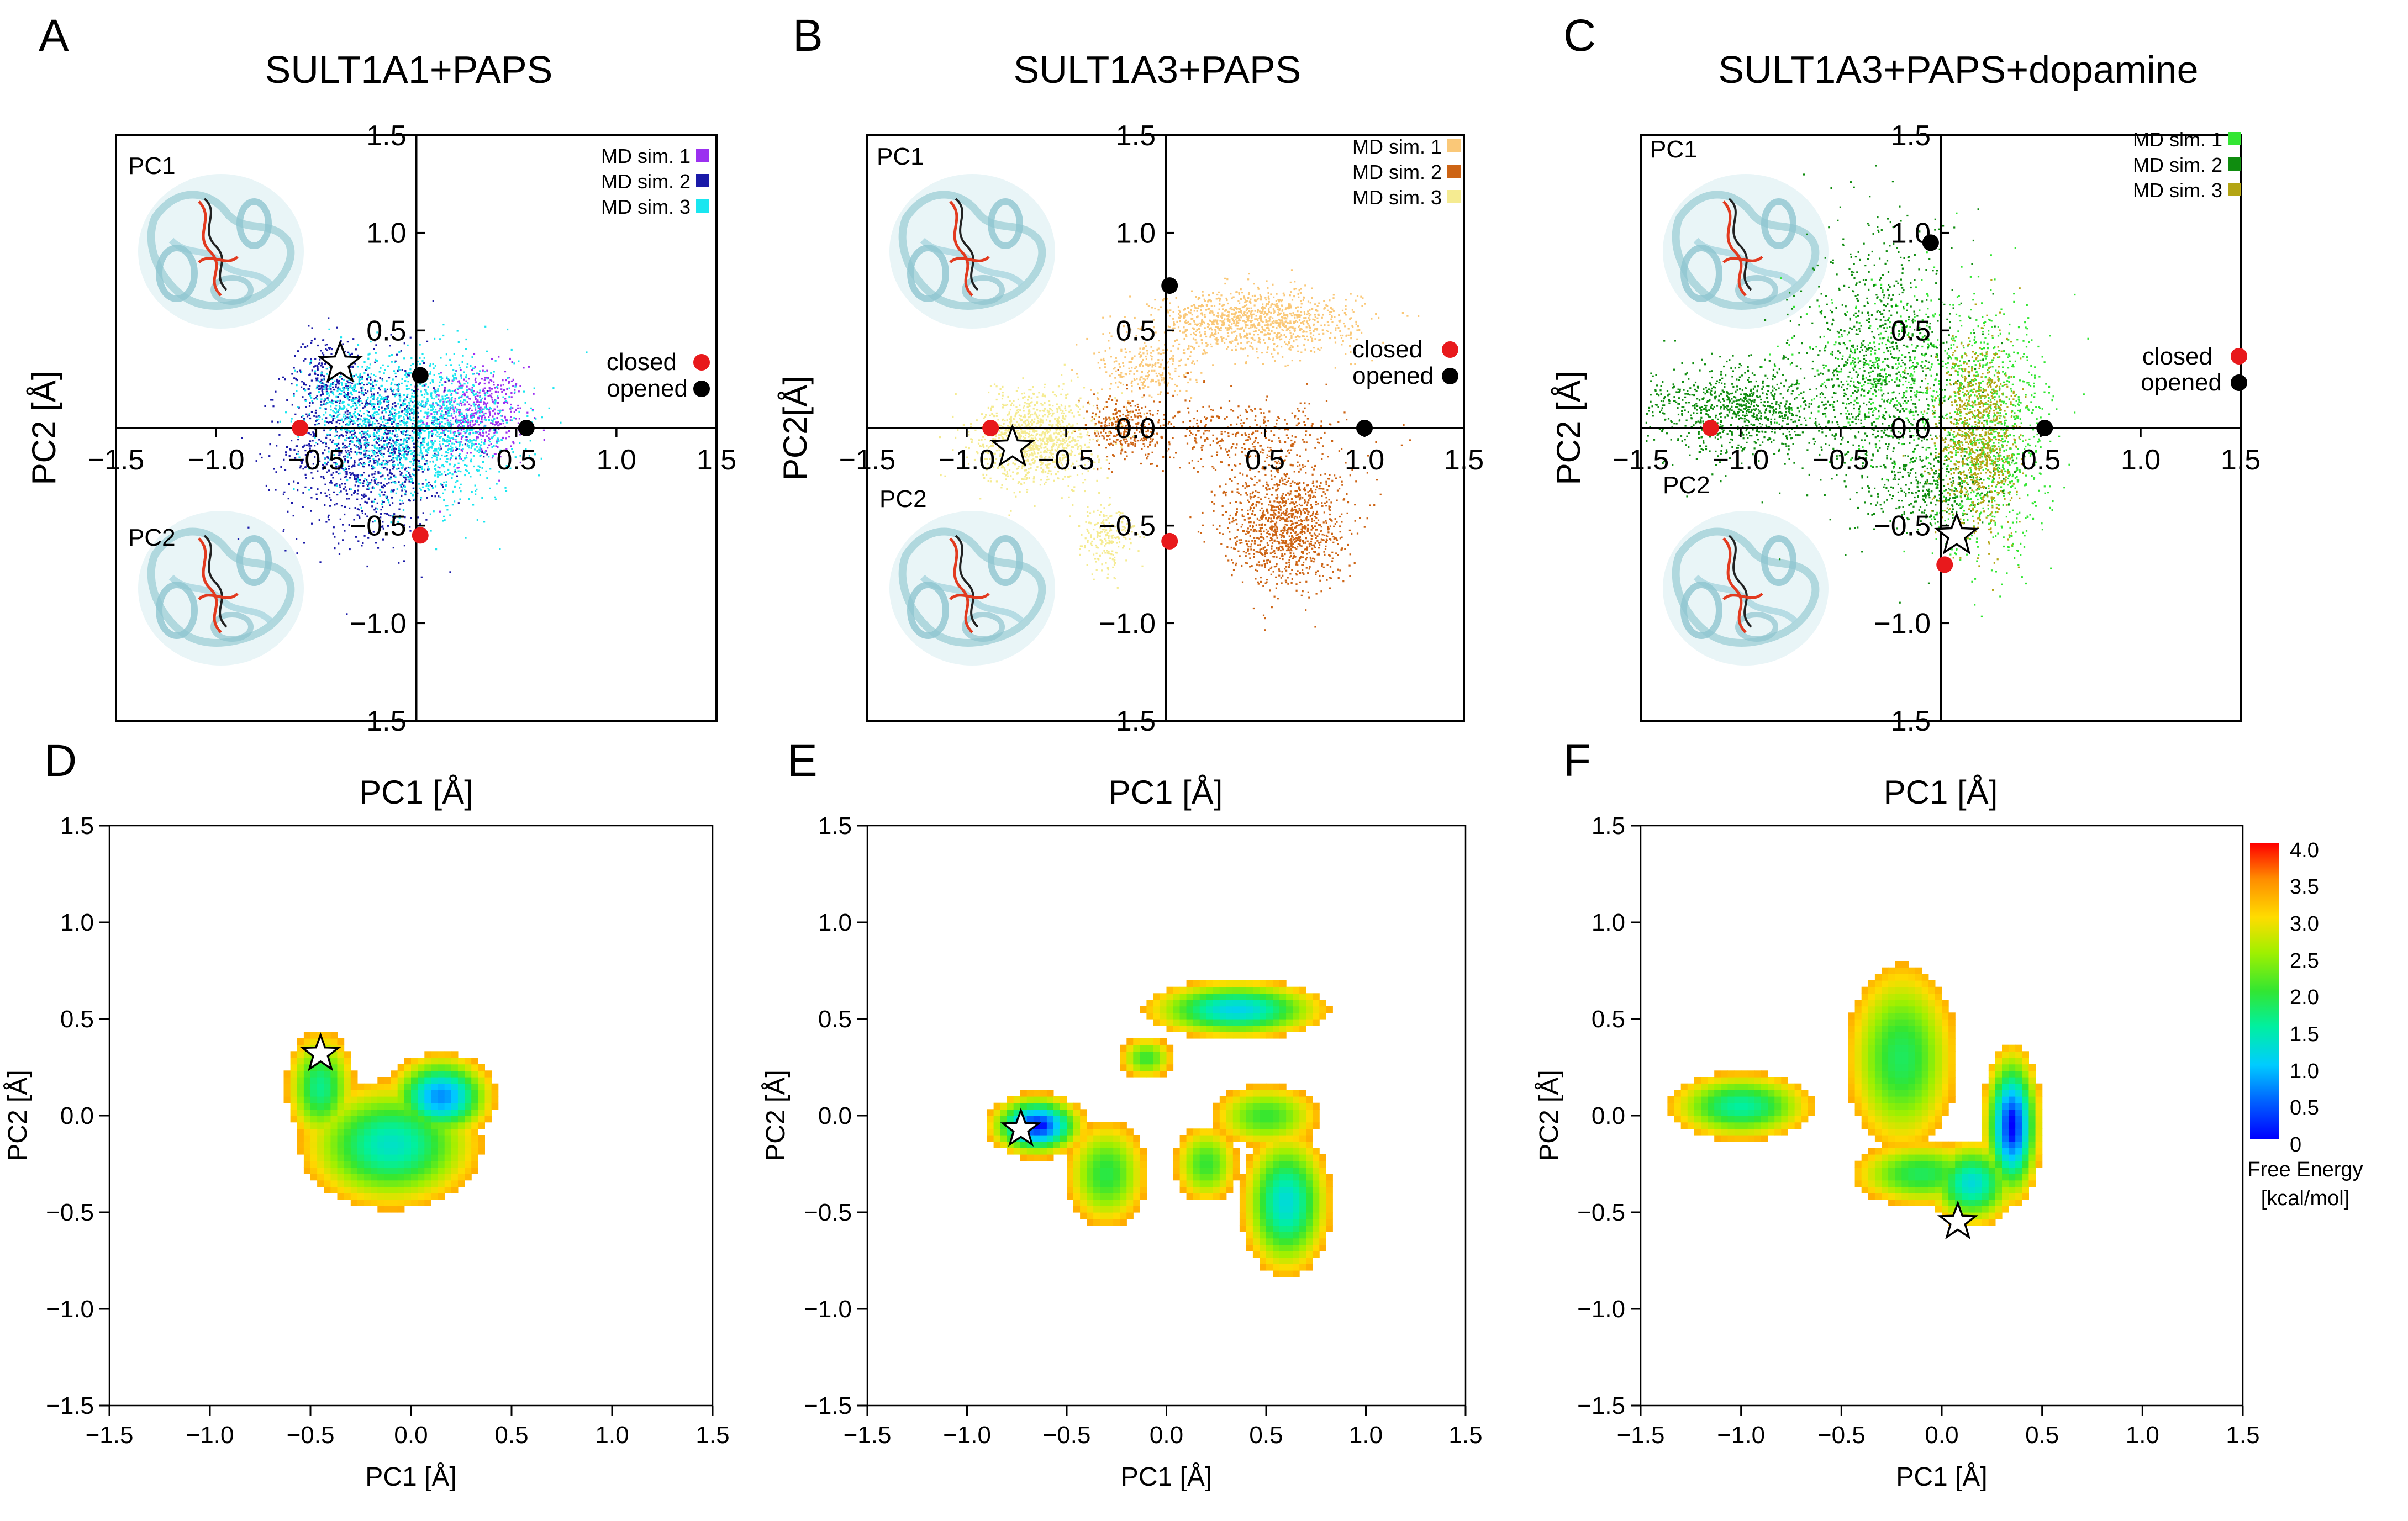 This screenshot has width=2408, height=1521. I want to click on y-tick-label: 1.0, so click(386, 234).